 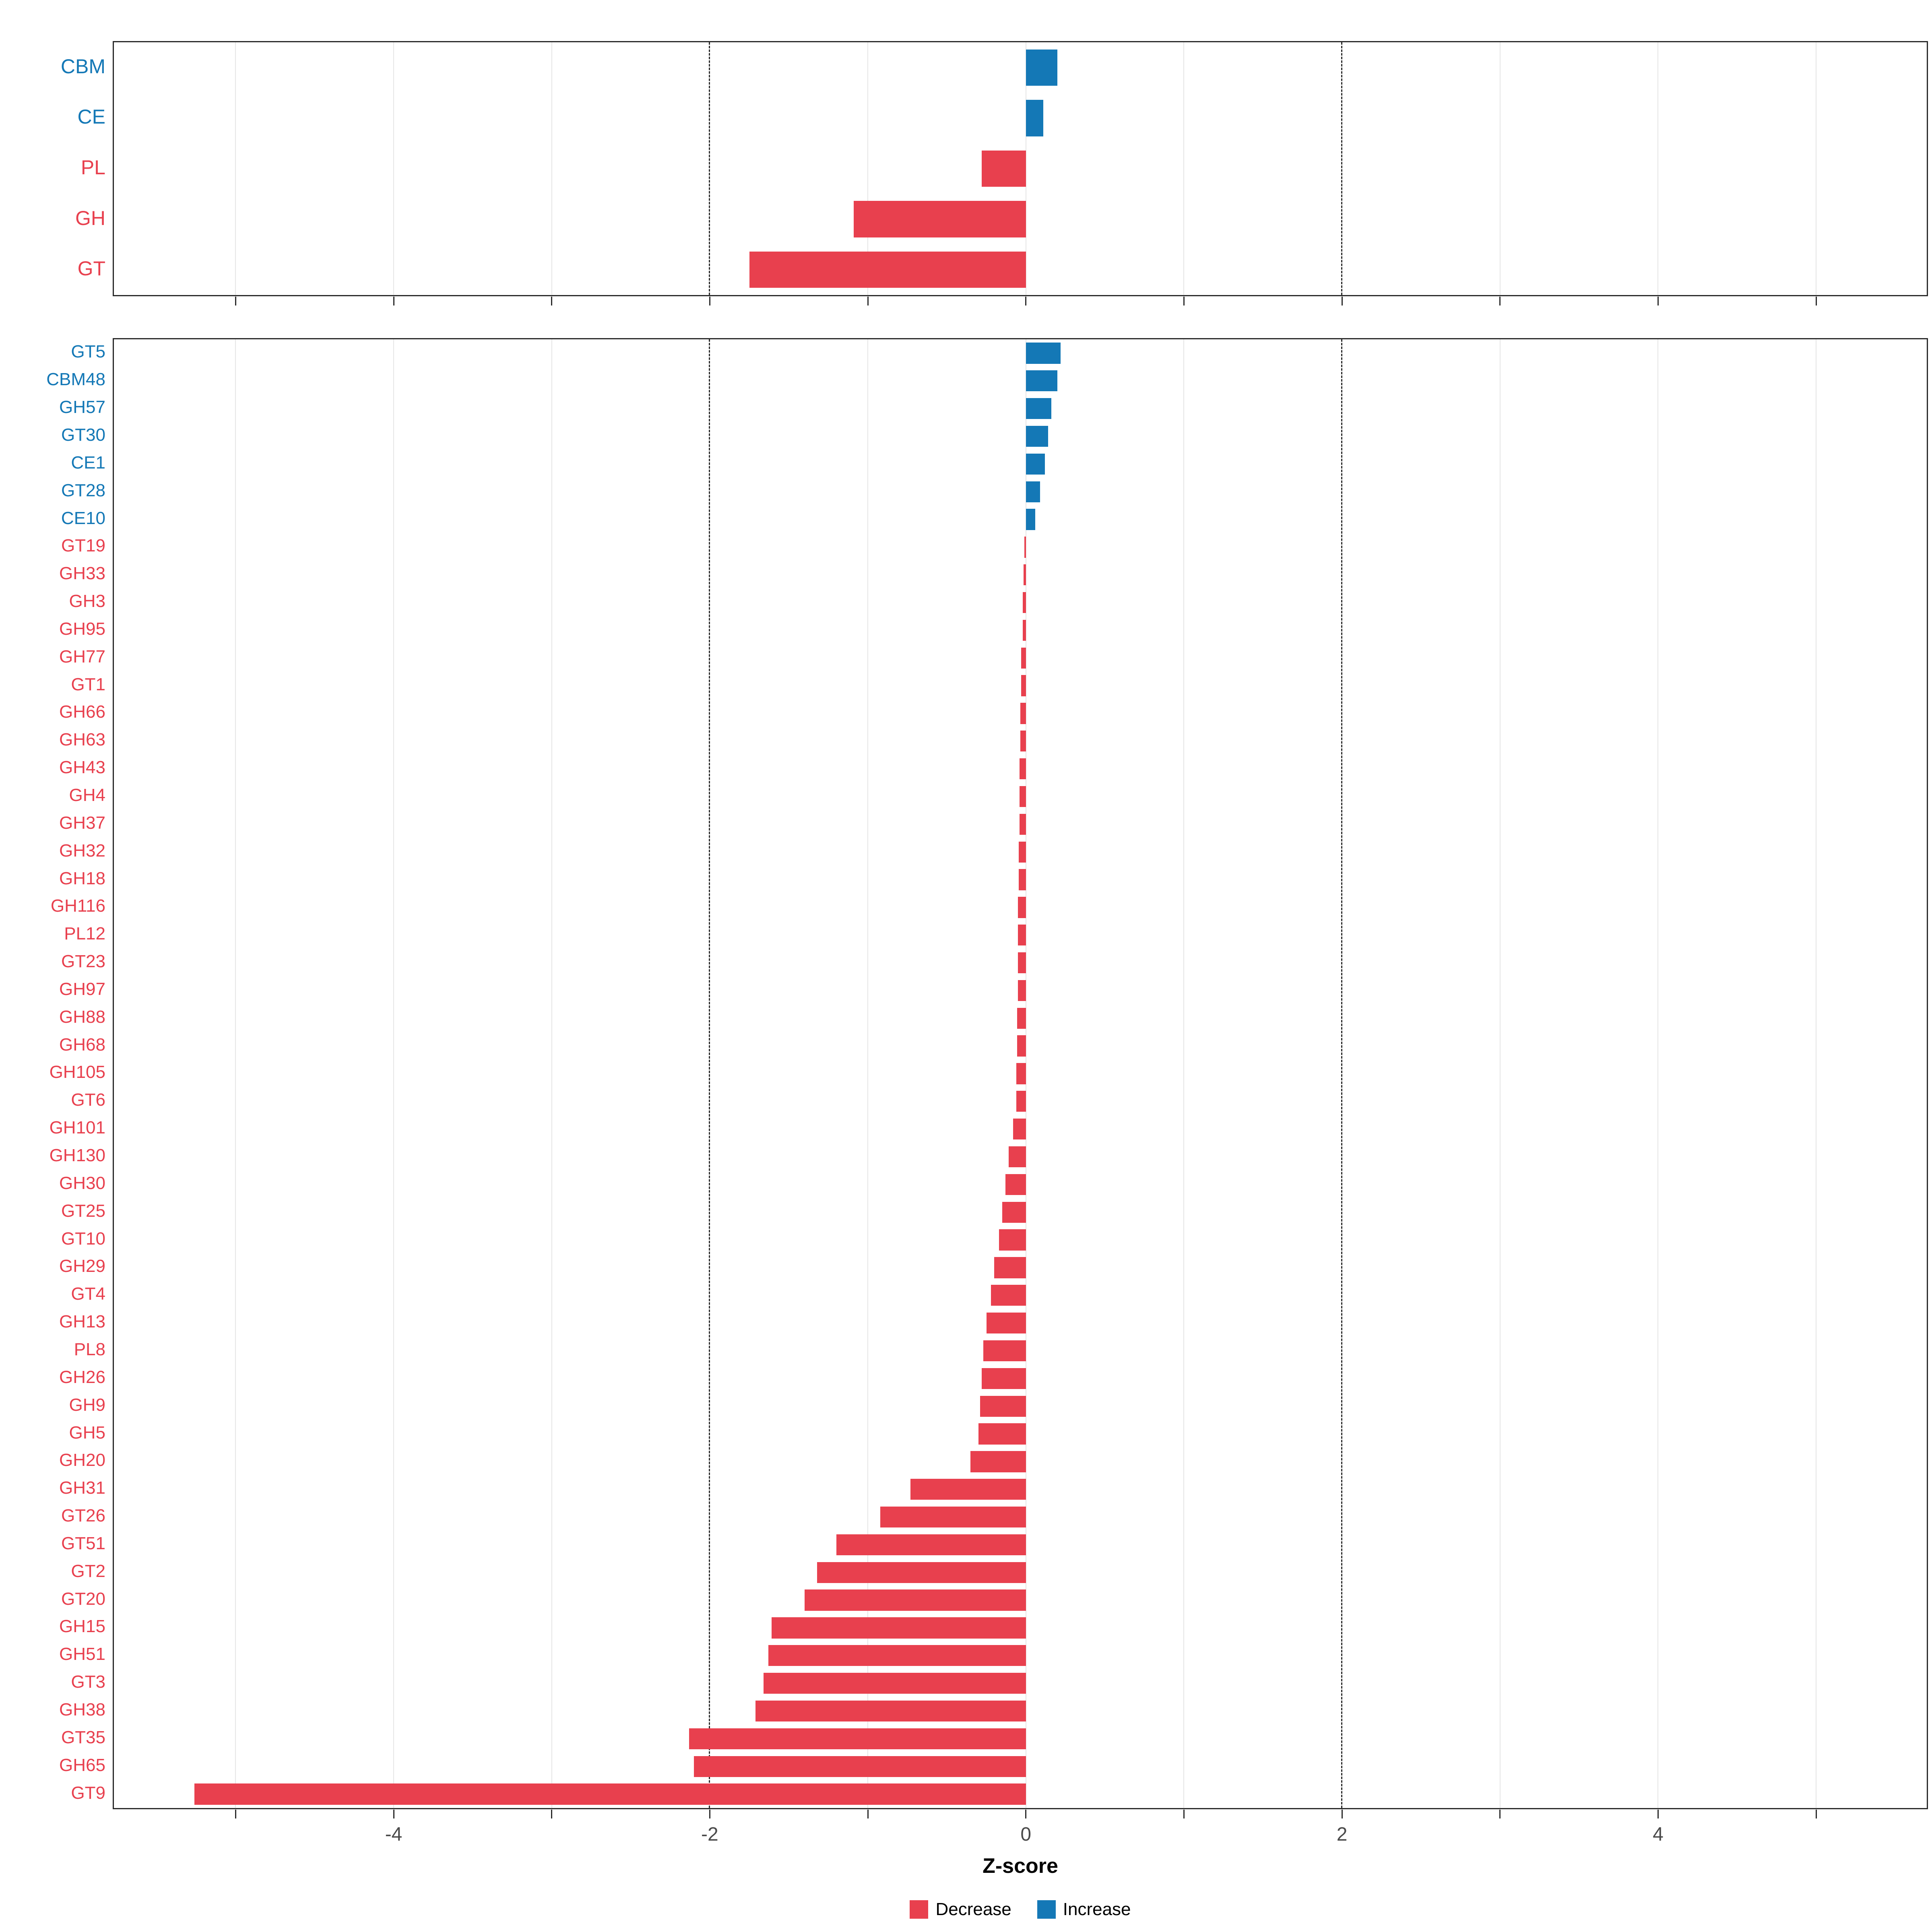 I want to click on bar-GT4, so click(x=1008, y=1295).